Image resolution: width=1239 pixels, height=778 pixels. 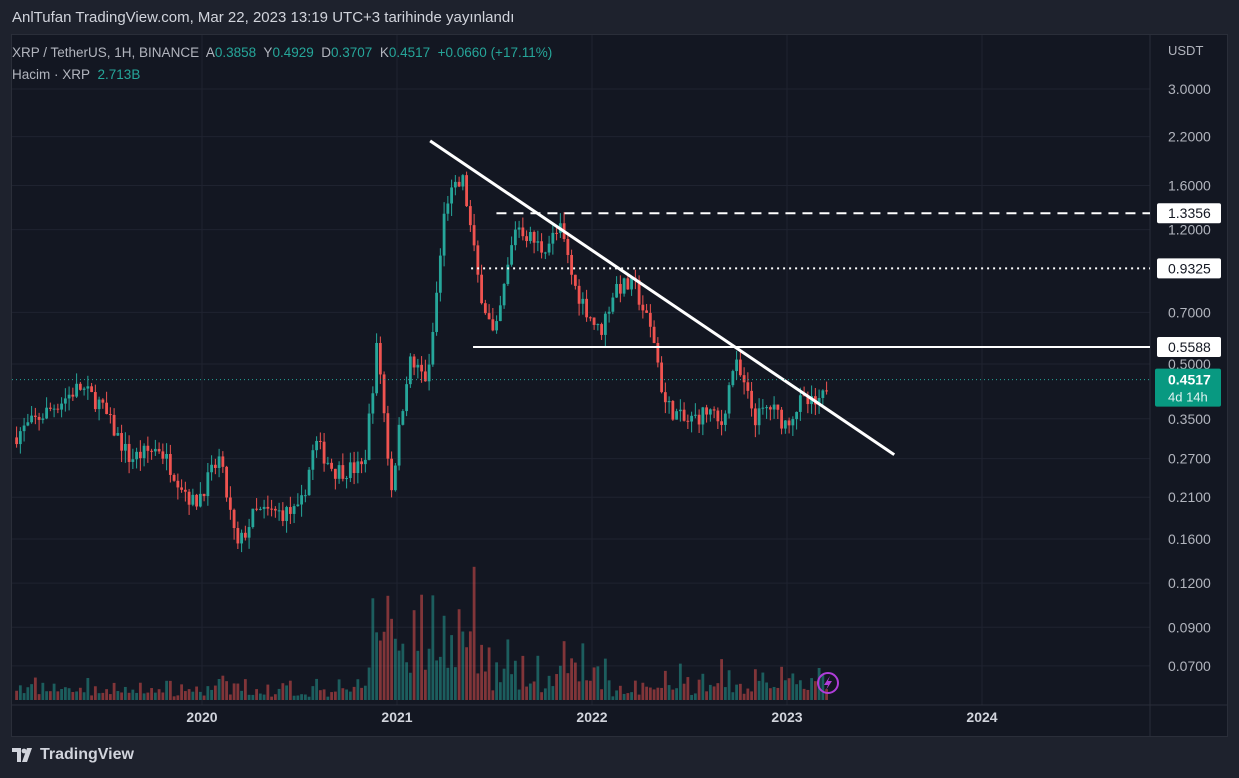 What do you see at coordinates (119, 74) in the screenshot?
I see `volume-value: 2.713B` at bounding box center [119, 74].